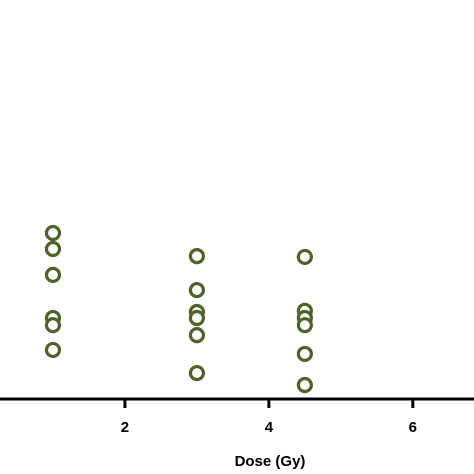  I want to click on x-tick-label: 2, so click(125, 427).